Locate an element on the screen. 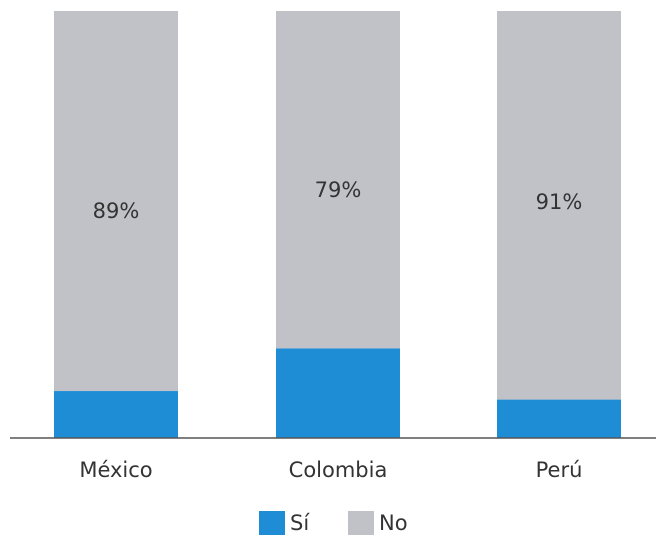 The image size is (664, 535). data-label-peru: 91% is located at coordinates (559, 202).